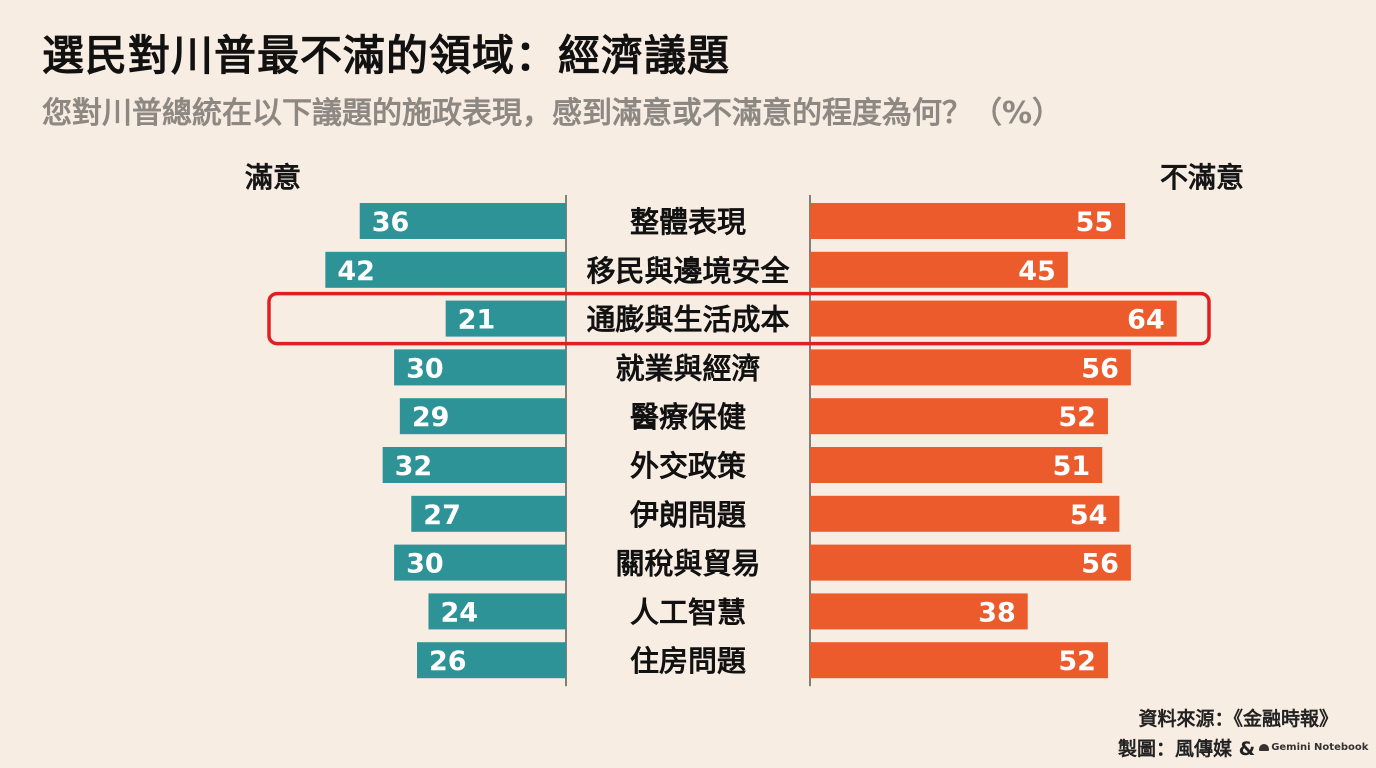 The width and height of the screenshot is (1376, 768). I want to click on category-label: 整體表現, so click(688, 222).